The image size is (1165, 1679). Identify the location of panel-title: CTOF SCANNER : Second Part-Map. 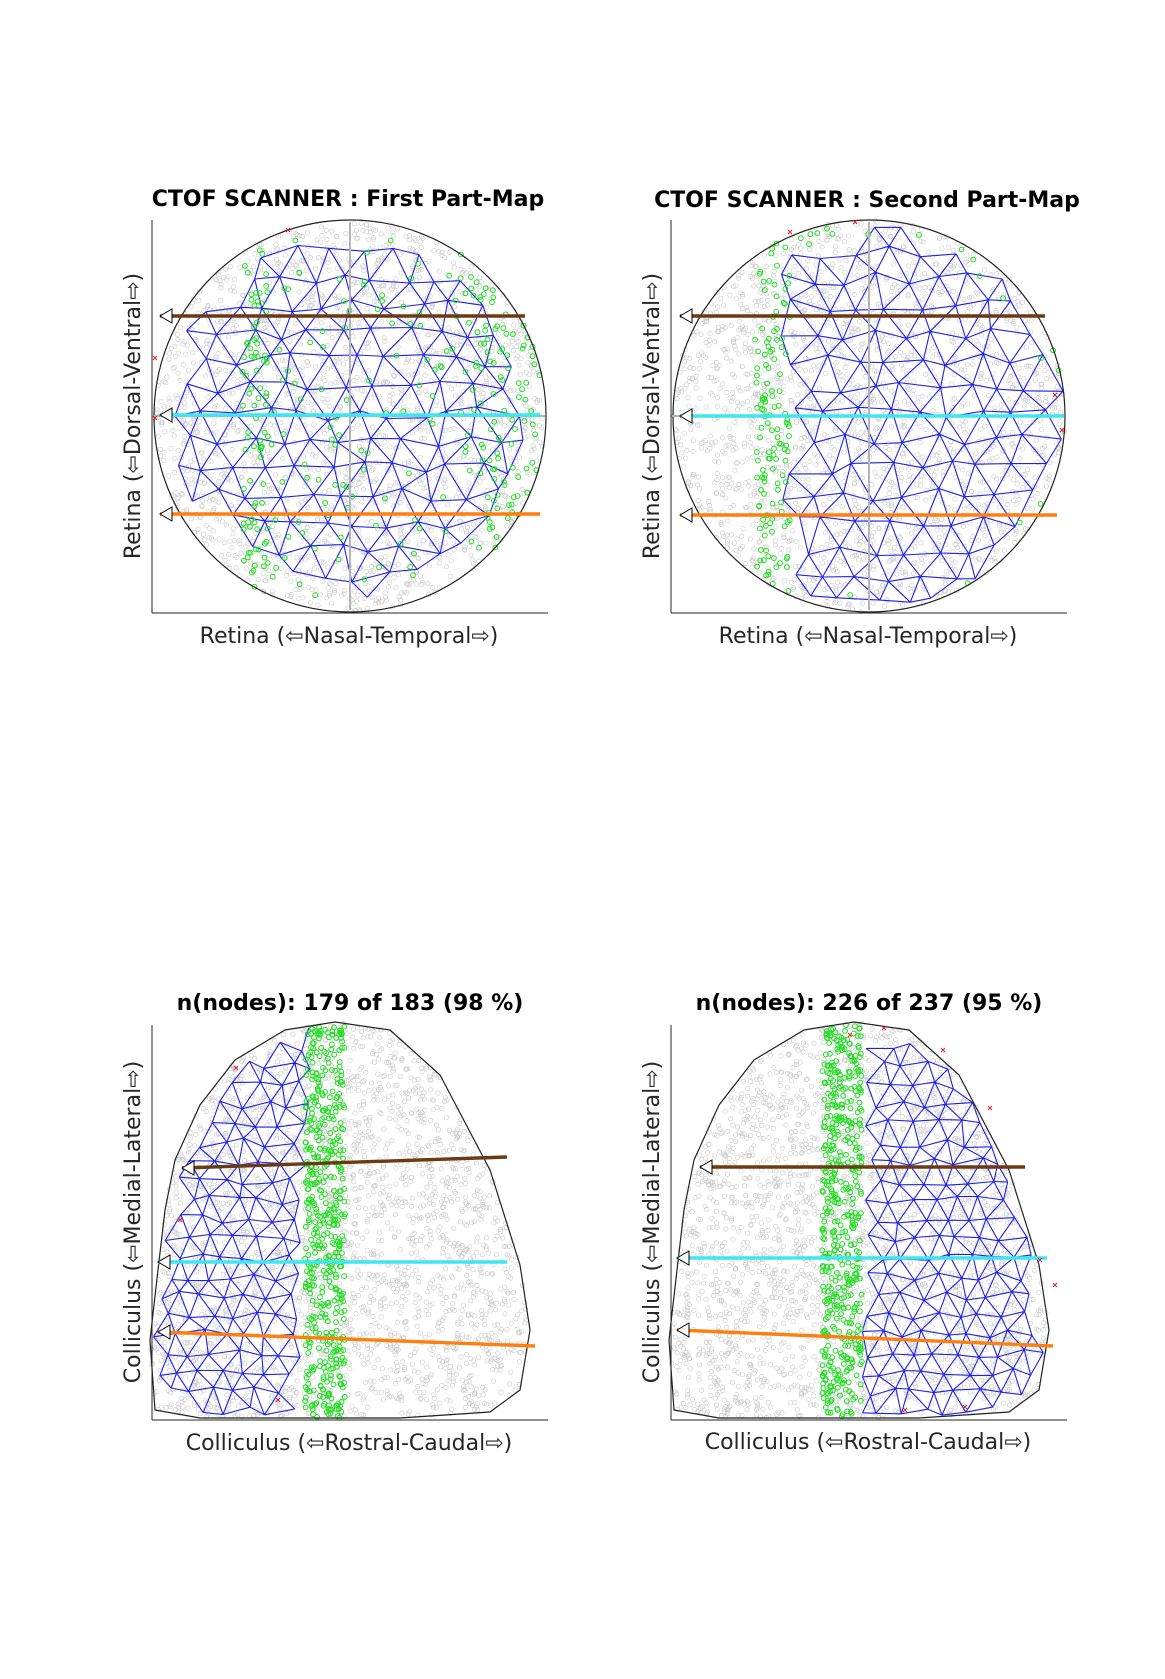
(867, 200).